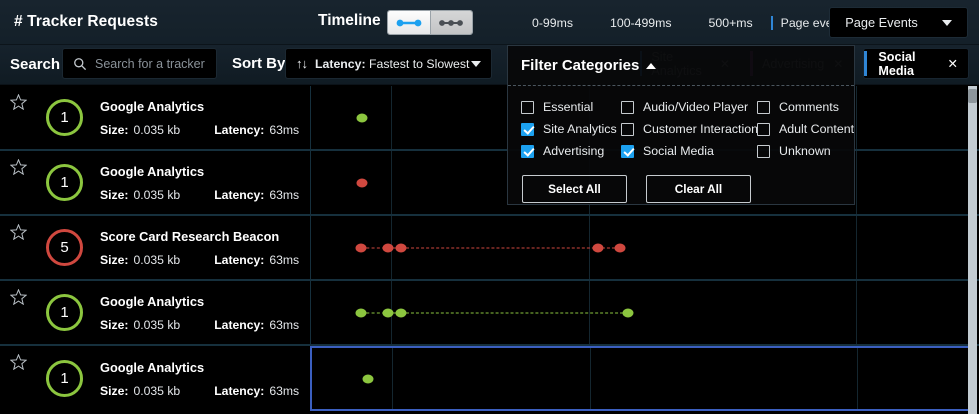 This screenshot has width=979, height=414. What do you see at coordinates (349, 20) in the screenshot?
I see `timeline-label: Timeline` at bounding box center [349, 20].